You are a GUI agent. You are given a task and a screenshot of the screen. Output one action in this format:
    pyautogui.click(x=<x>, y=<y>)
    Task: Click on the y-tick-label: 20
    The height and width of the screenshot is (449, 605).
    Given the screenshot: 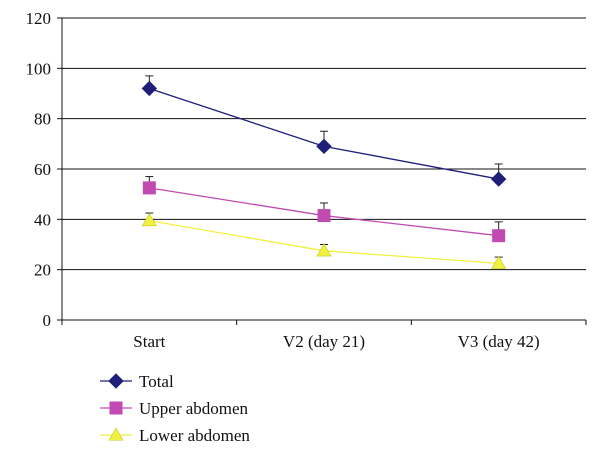 What is the action you would take?
    pyautogui.click(x=42, y=270)
    